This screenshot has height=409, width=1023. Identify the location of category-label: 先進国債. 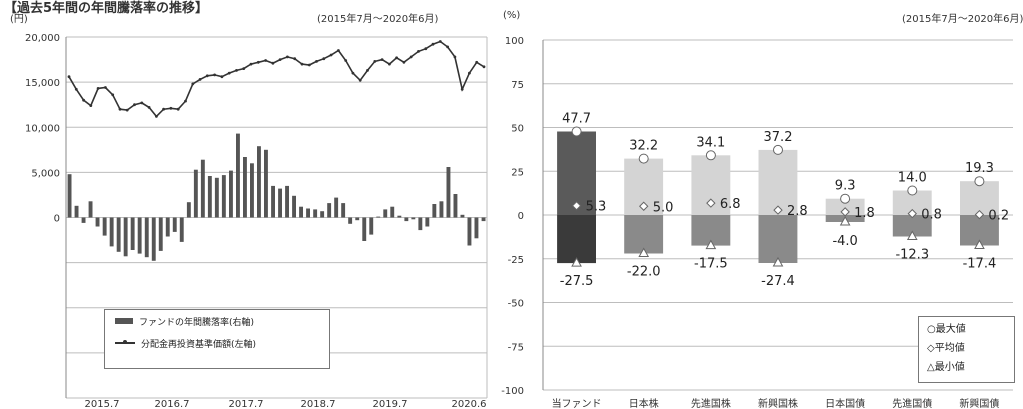
(912, 403).